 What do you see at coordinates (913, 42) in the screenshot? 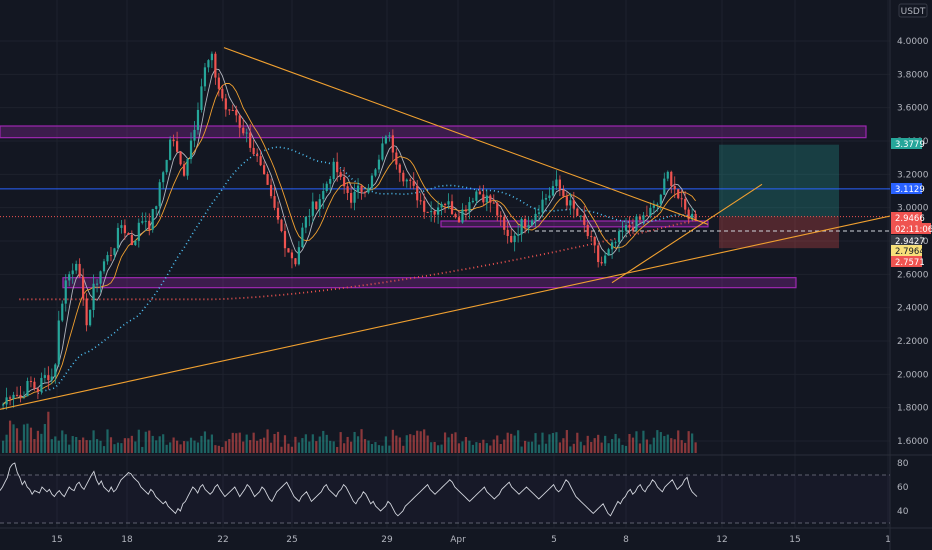
I see `price-tick-label: 4.0000` at bounding box center [913, 42].